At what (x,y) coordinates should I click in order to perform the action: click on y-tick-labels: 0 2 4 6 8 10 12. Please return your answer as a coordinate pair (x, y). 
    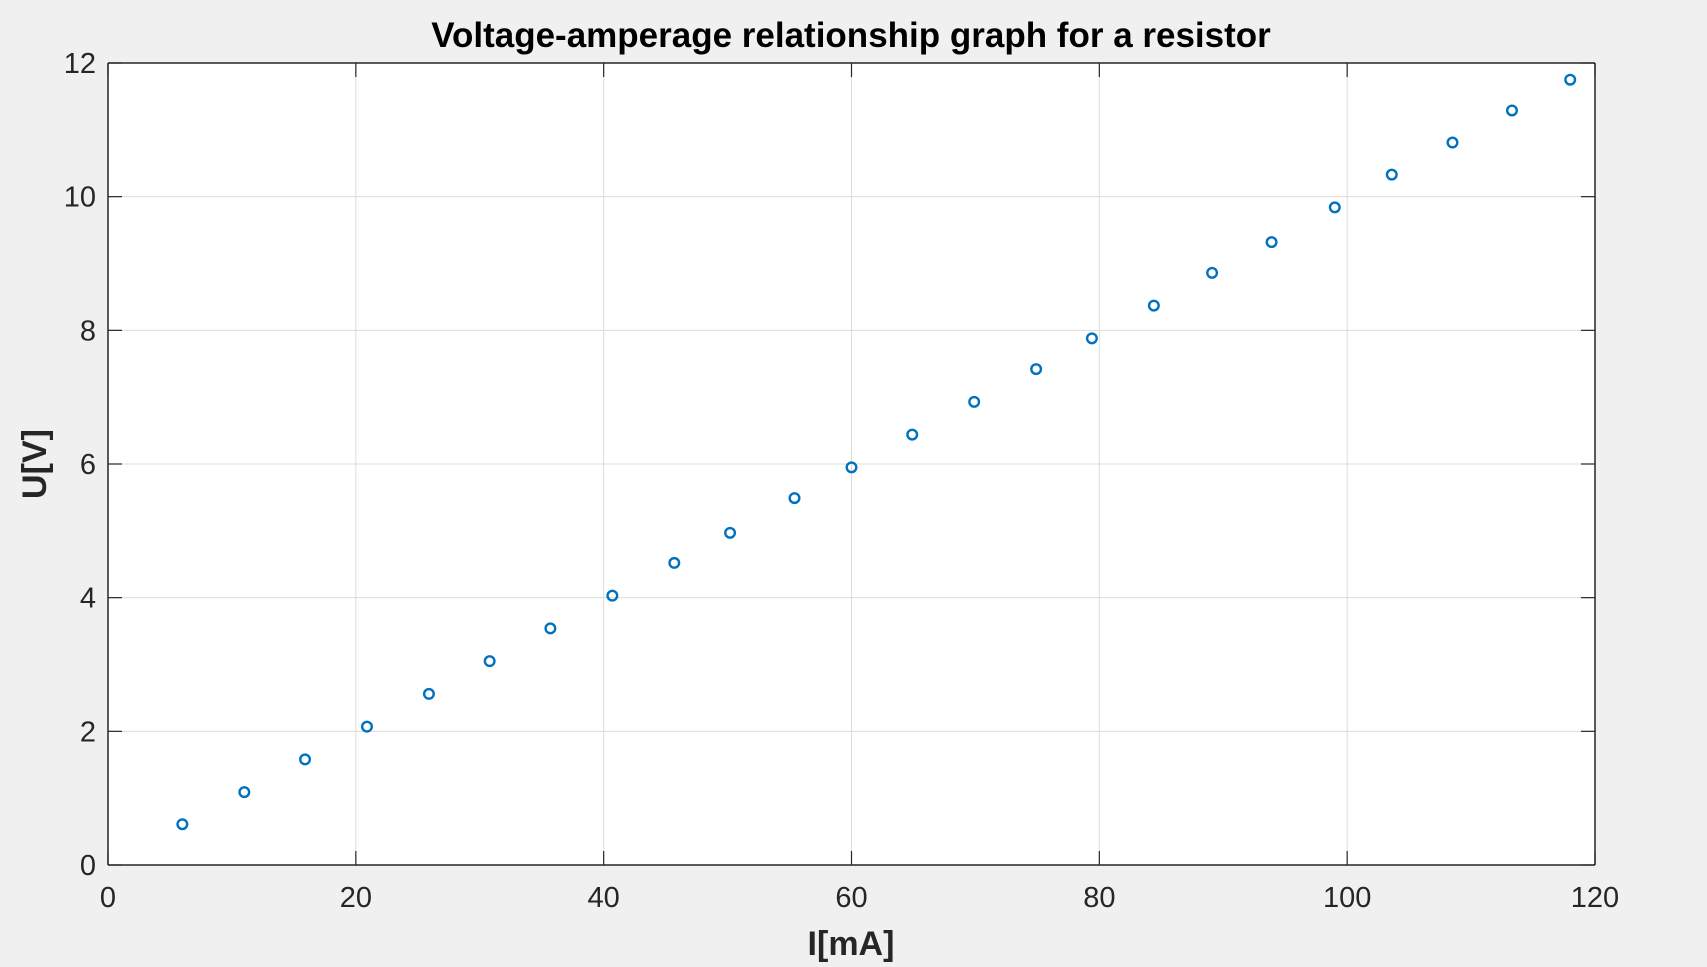
    Looking at the image, I should click on (80, 465).